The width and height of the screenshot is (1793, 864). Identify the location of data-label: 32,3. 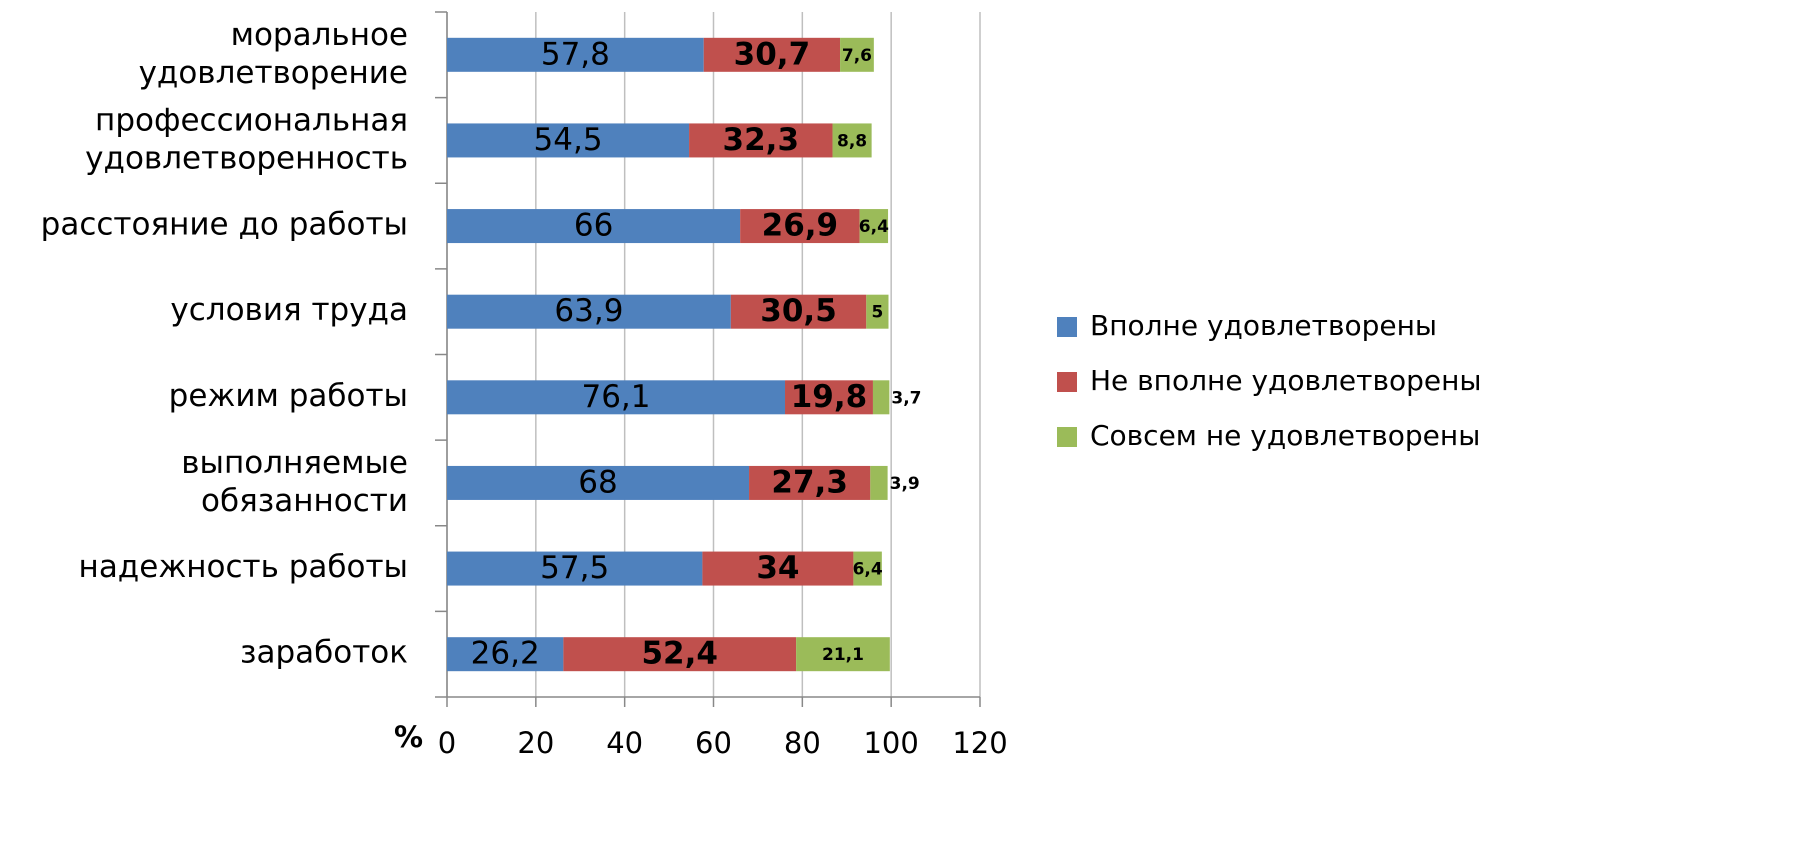
(761, 140).